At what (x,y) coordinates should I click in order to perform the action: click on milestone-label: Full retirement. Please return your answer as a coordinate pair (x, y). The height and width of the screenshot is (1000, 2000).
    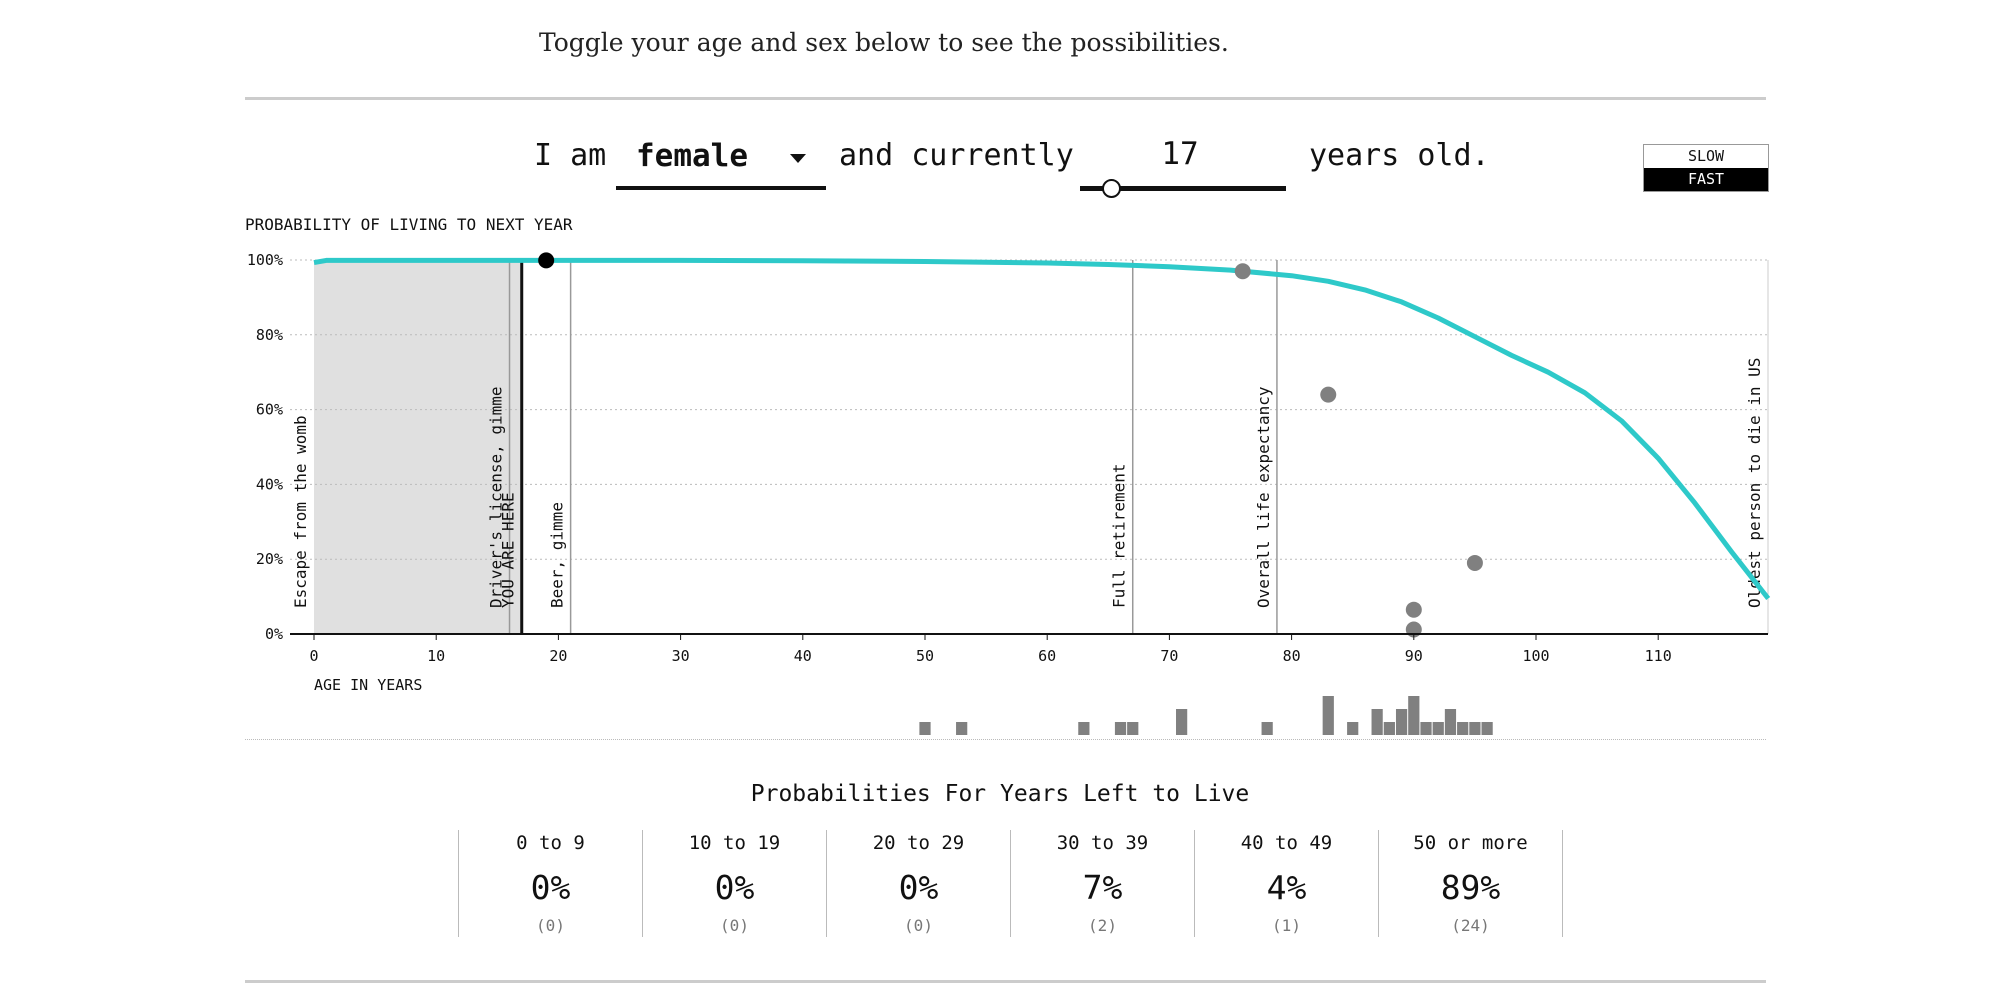
    Looking at the image, I should click on (1119, 536).